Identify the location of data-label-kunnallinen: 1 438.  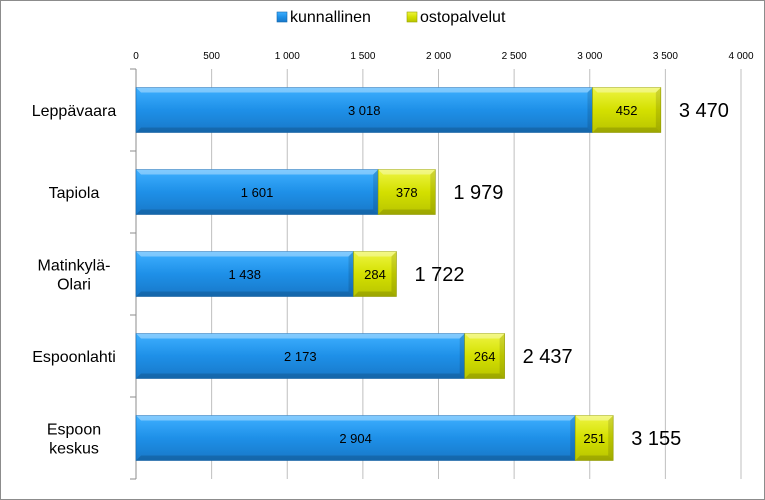
(244, 274).